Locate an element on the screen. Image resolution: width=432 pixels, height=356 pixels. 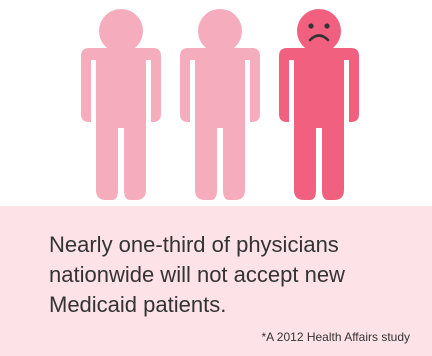
sad-face-icon is located at coordinates (319, 32).